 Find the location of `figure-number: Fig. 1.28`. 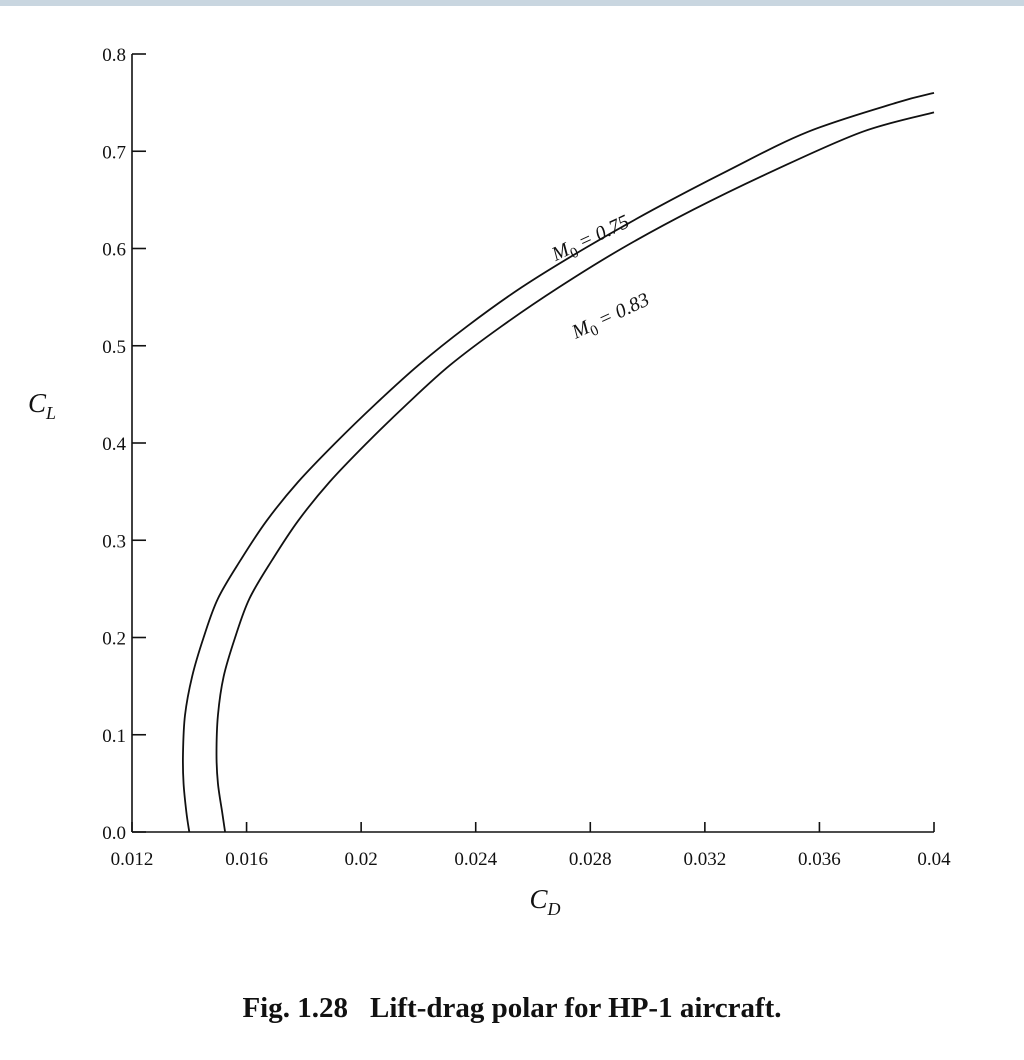

figure-number: Fig. 1.28 is located at coordinates (295, 1008).